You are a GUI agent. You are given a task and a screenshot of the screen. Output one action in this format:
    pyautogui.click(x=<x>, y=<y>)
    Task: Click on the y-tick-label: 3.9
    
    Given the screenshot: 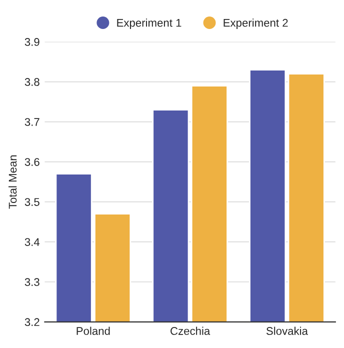 What is the action you would take?
    pyautogui.click(x=32, y=42)
    